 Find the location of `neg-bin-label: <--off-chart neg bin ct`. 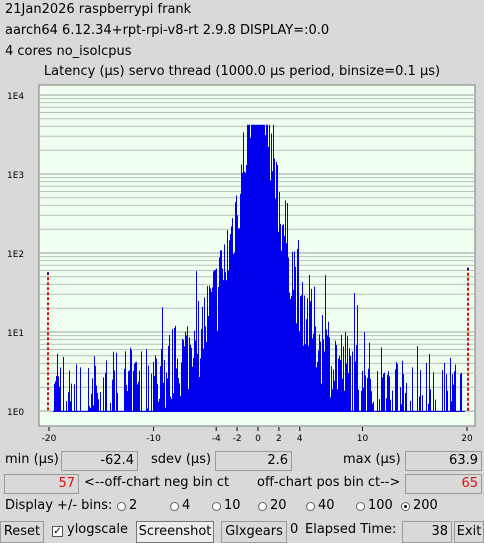

neg-bin-label: <--off-chart neg bin ct is located at coordinates (157, 482).